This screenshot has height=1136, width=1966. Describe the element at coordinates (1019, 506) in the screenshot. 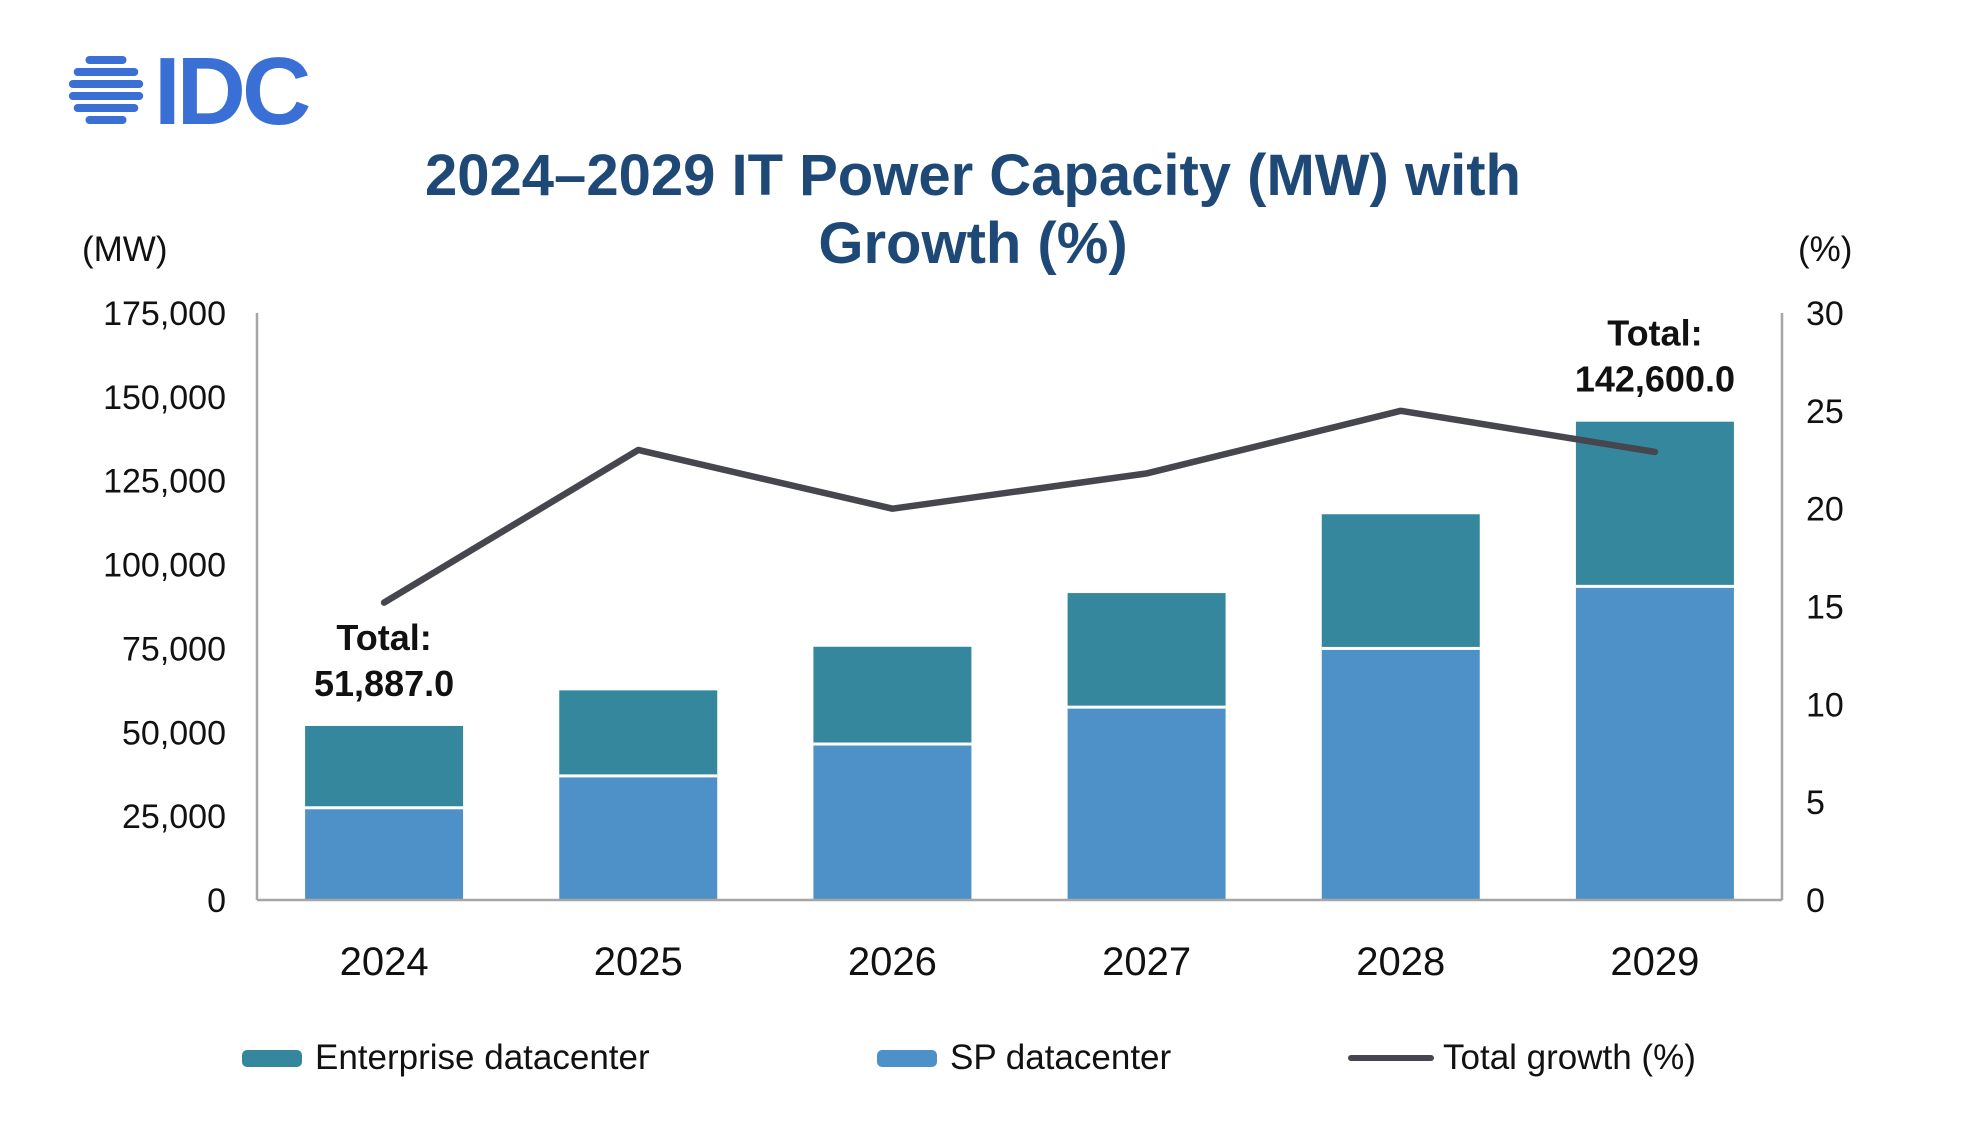

I see `growth-line` at that location.